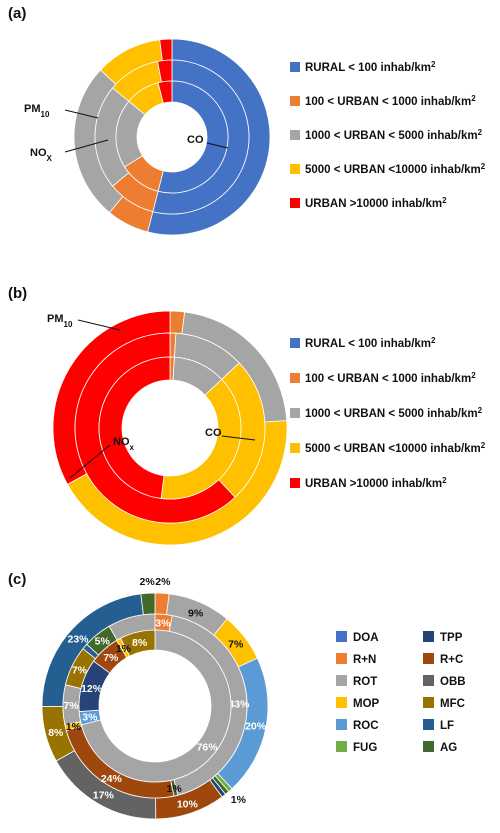 This screenshot has width=500, height=833. What do you see at coordinates (364, 660) in the screenshot?
I see `legend-label-R+N: R+N` at bounding box center [364, 660].